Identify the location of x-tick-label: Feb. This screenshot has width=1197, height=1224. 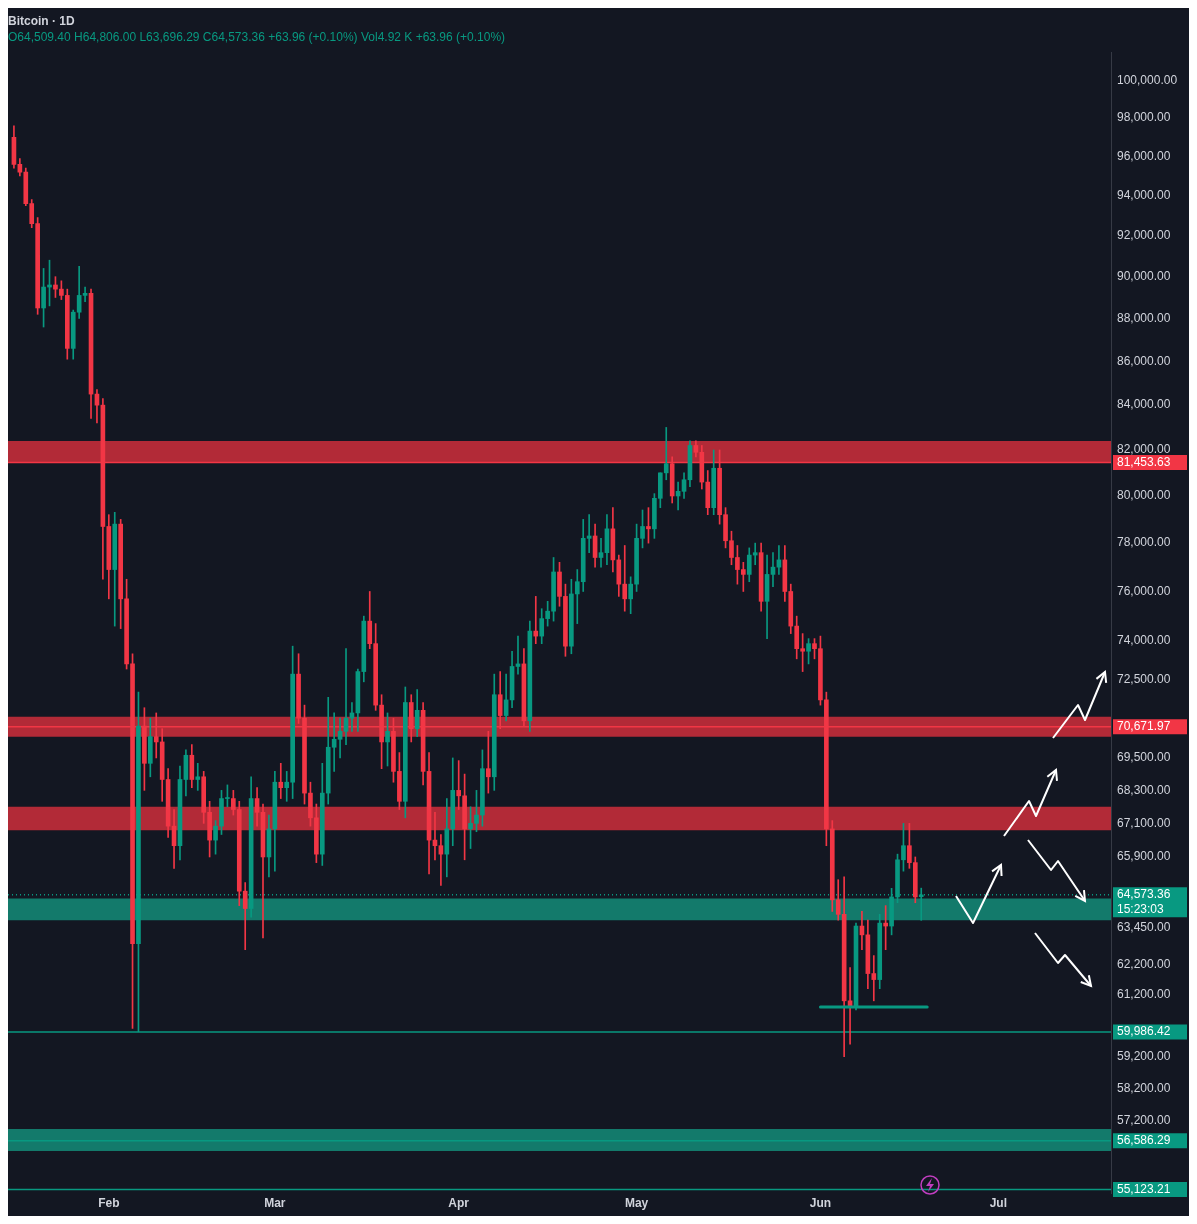
(109, 1203).